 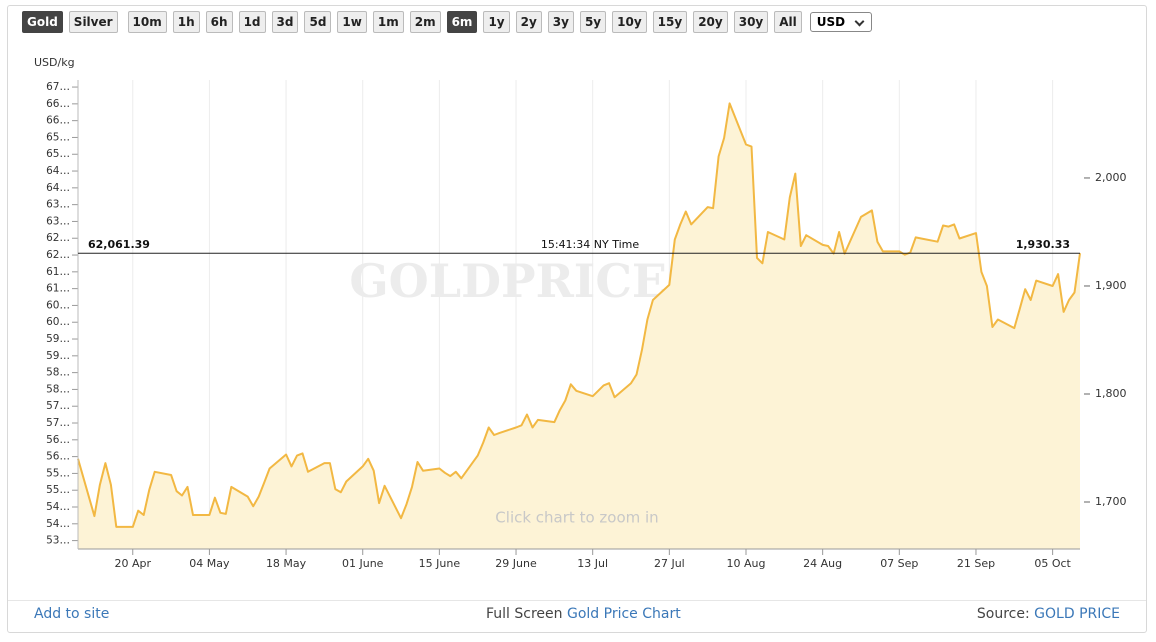 What do you see at coordinates (670, 22) in the screenshot?
I see `toolbar-button: 15y` at bounding box center [670, 22].